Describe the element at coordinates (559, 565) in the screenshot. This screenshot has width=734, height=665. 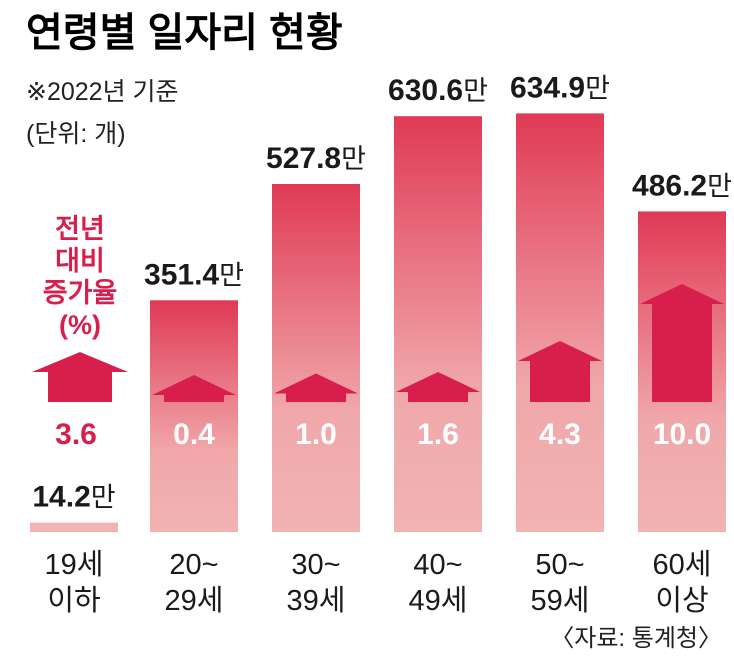
I see `category-label: 50~` at that location.